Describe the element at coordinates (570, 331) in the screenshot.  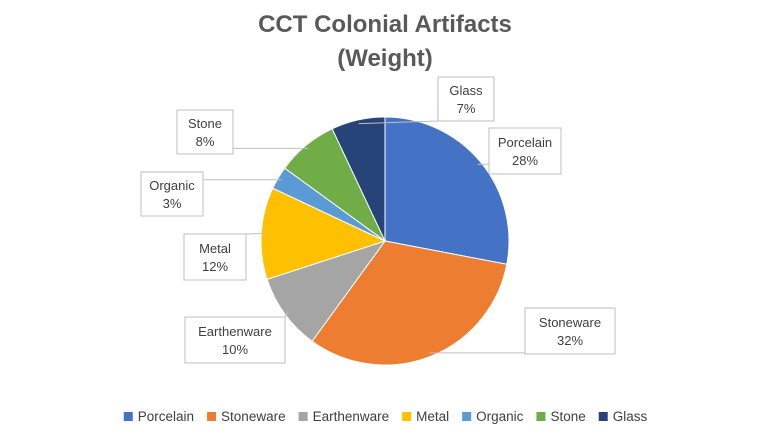
I see `data-label-box-stoneware` at that location.